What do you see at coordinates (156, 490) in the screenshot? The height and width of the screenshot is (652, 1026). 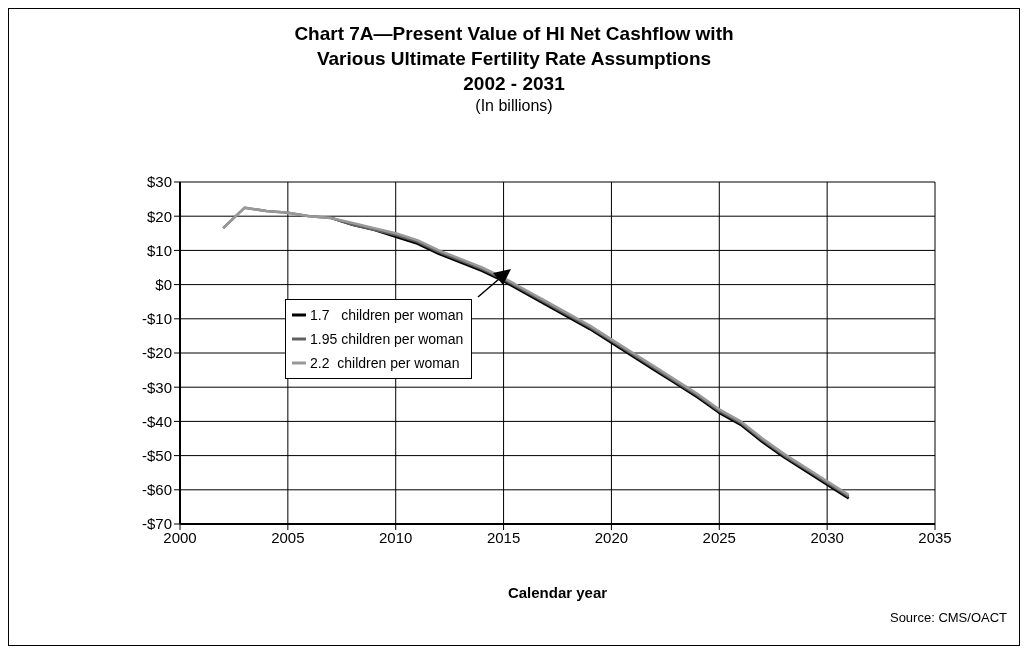 I see `y-tick-label: -$60` at bounding box center [156, 490].